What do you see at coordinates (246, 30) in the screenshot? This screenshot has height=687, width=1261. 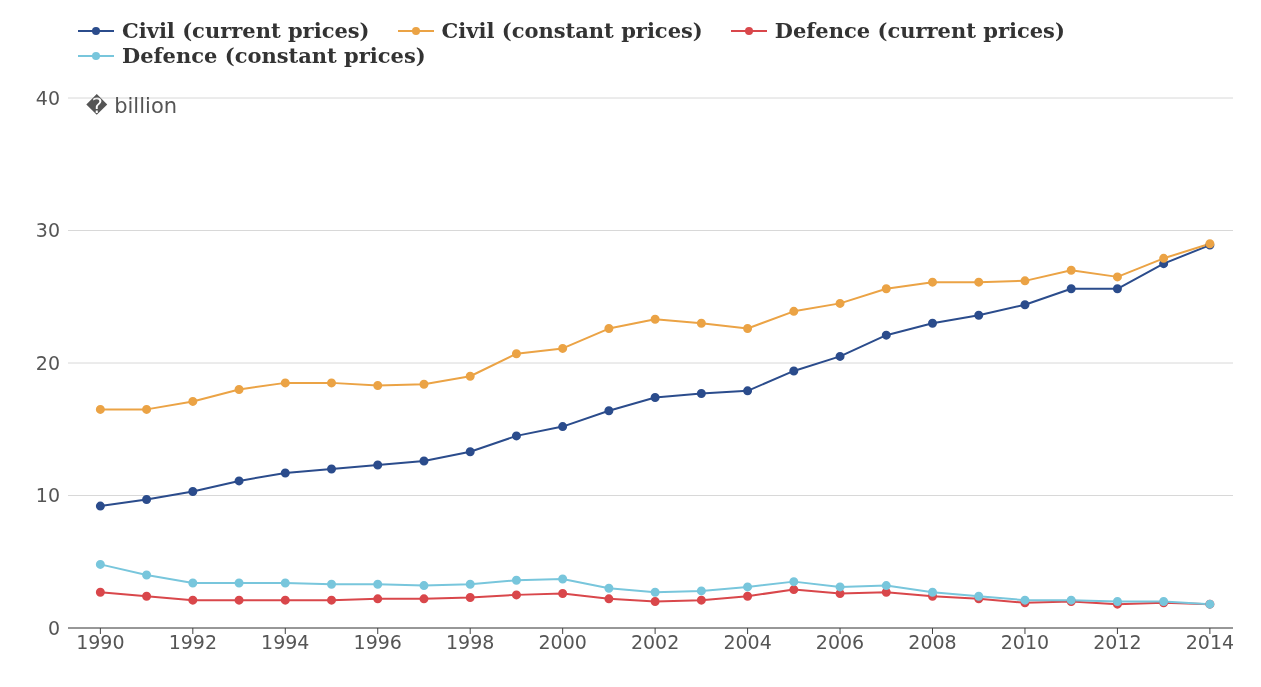 I see `legend-label: Civil (current prices)` at bounding box center [246, 30].